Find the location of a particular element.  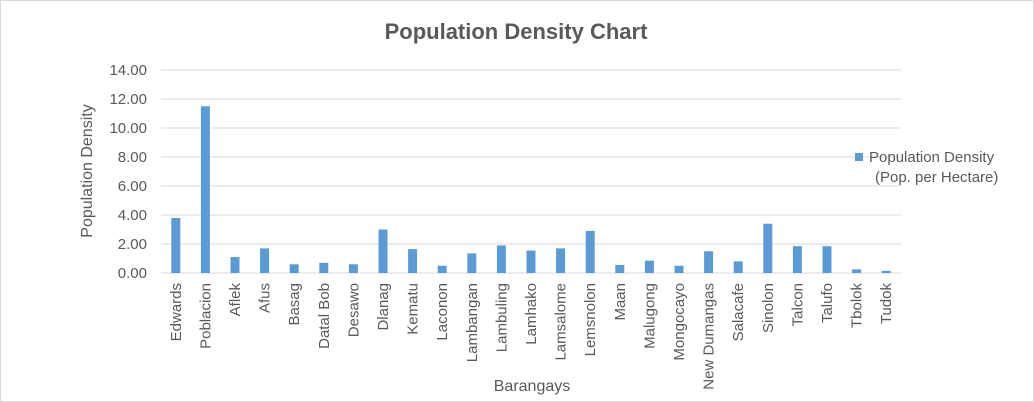

x-tick-label: Basag is located at coordinates (294, 304).